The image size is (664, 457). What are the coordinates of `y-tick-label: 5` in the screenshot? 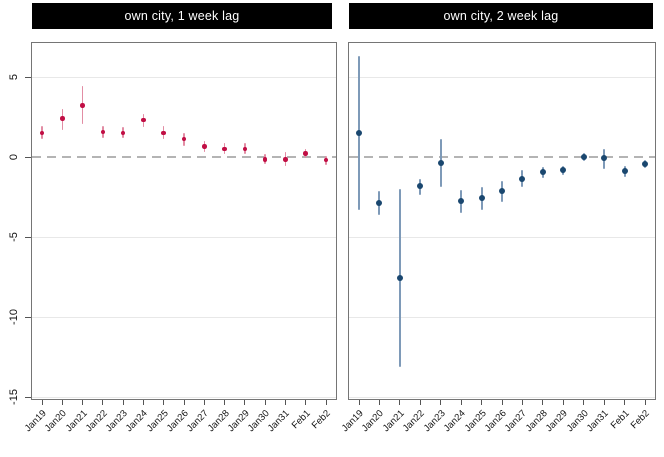 It's located at (14, 76).